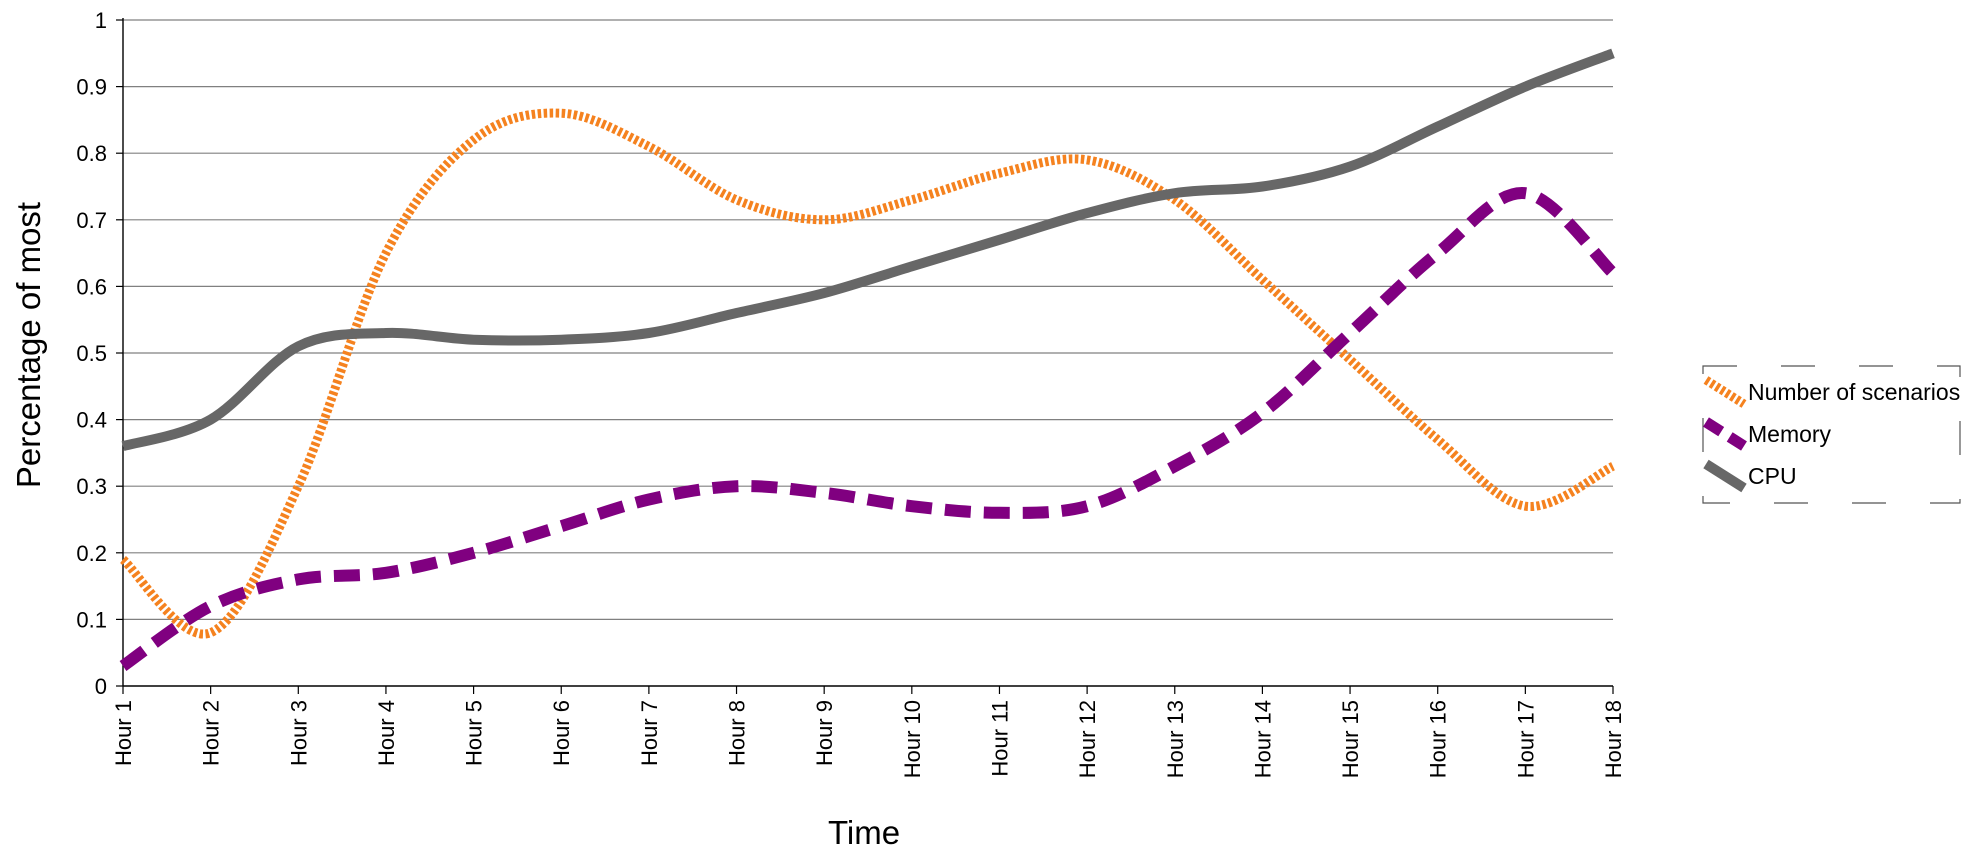 Image resolution: width=1971 pixels, height=852 pixels. Describe the element at coordinates (1790, 434) in the screenshot. I see `legend-label: Memory` at that location.